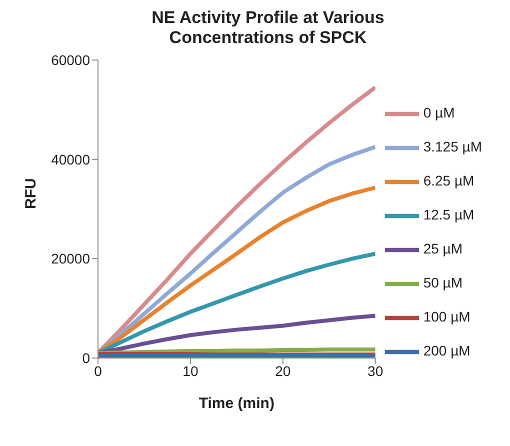 This screenshot has width=510, height=446. I want to click on legend-label: 200 µM, so click(446, 350).